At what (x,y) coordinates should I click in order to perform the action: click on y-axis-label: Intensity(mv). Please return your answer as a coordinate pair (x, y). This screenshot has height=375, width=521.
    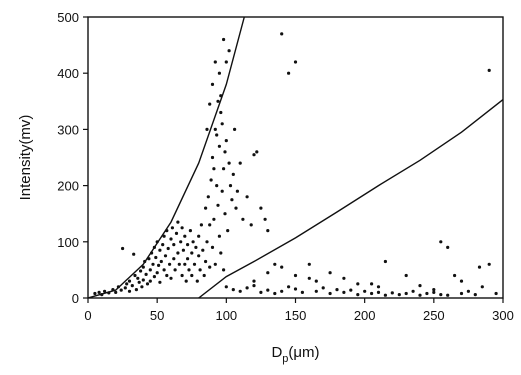
    Looking at the image, I should click on (25, 158).